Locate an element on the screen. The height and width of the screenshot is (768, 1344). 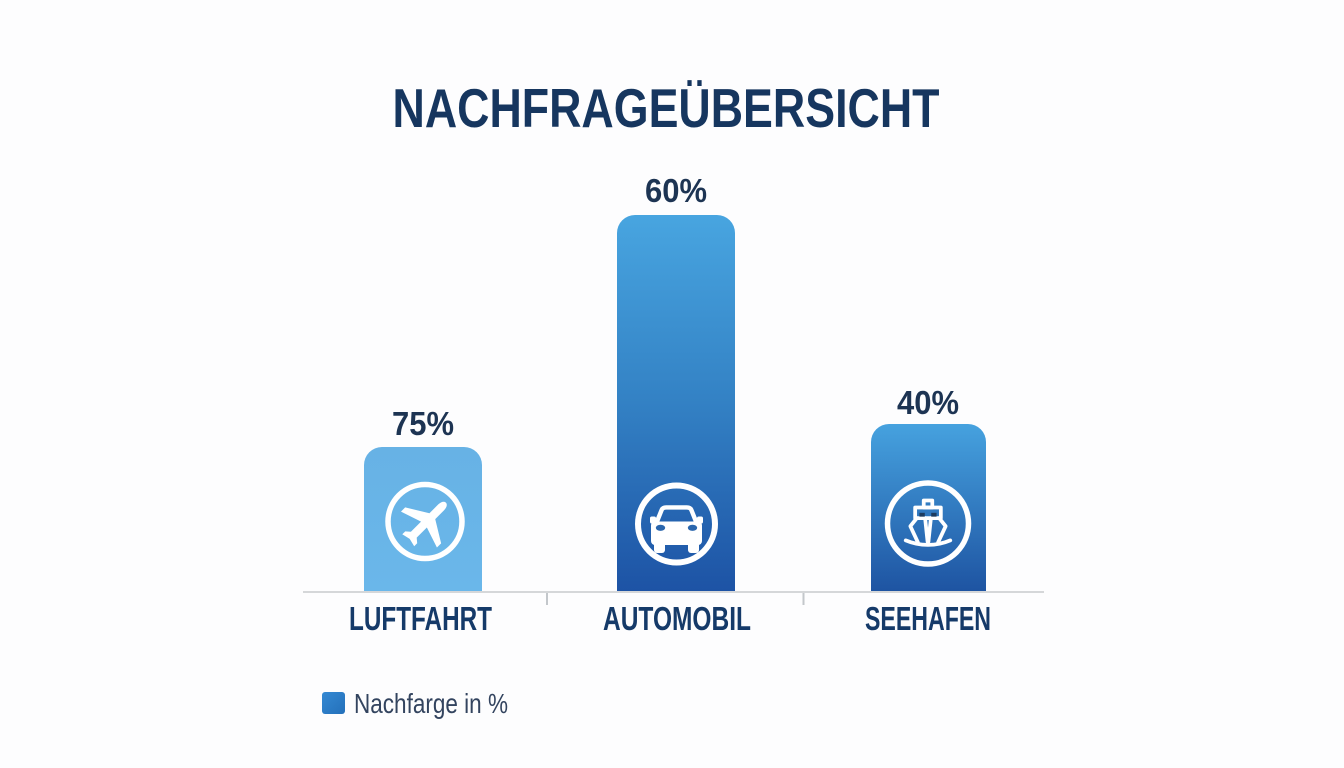
svg-text: SEEHAFEN is located at coordinates (928, 618).